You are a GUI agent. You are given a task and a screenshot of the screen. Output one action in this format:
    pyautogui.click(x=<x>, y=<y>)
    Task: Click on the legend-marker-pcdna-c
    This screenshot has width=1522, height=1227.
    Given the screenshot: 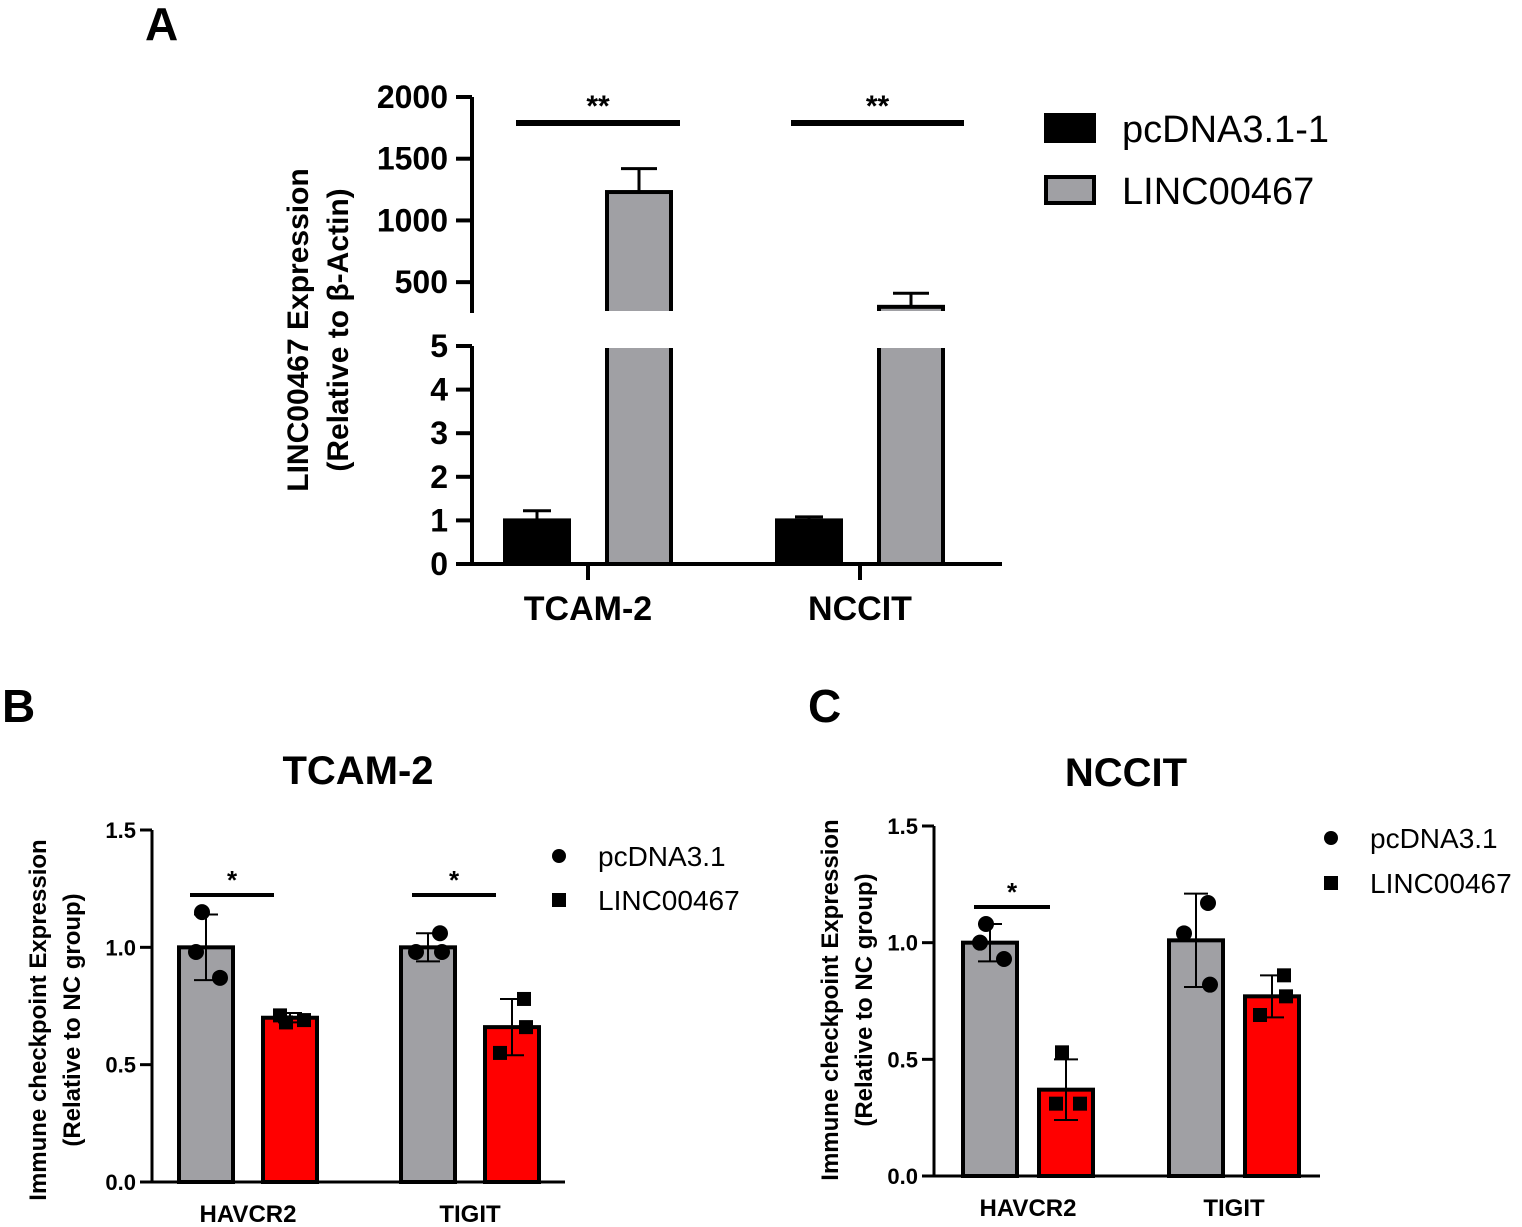 What is the action you would take?
    pyautogui.click(x=1331, y=838)
    